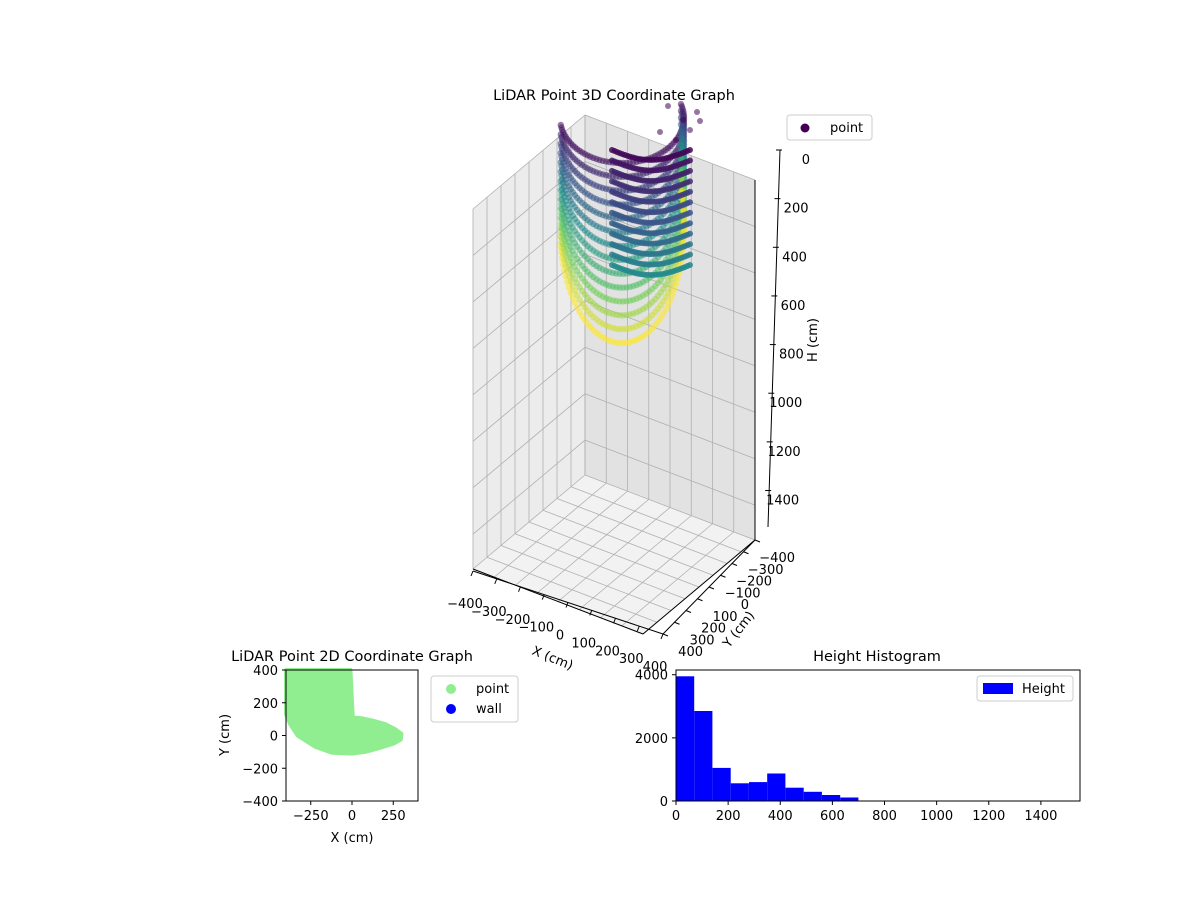  Describe the element at coordinates (936, 816) in the screenshot. I see `axis-x-tick-label: 1000` at that location.